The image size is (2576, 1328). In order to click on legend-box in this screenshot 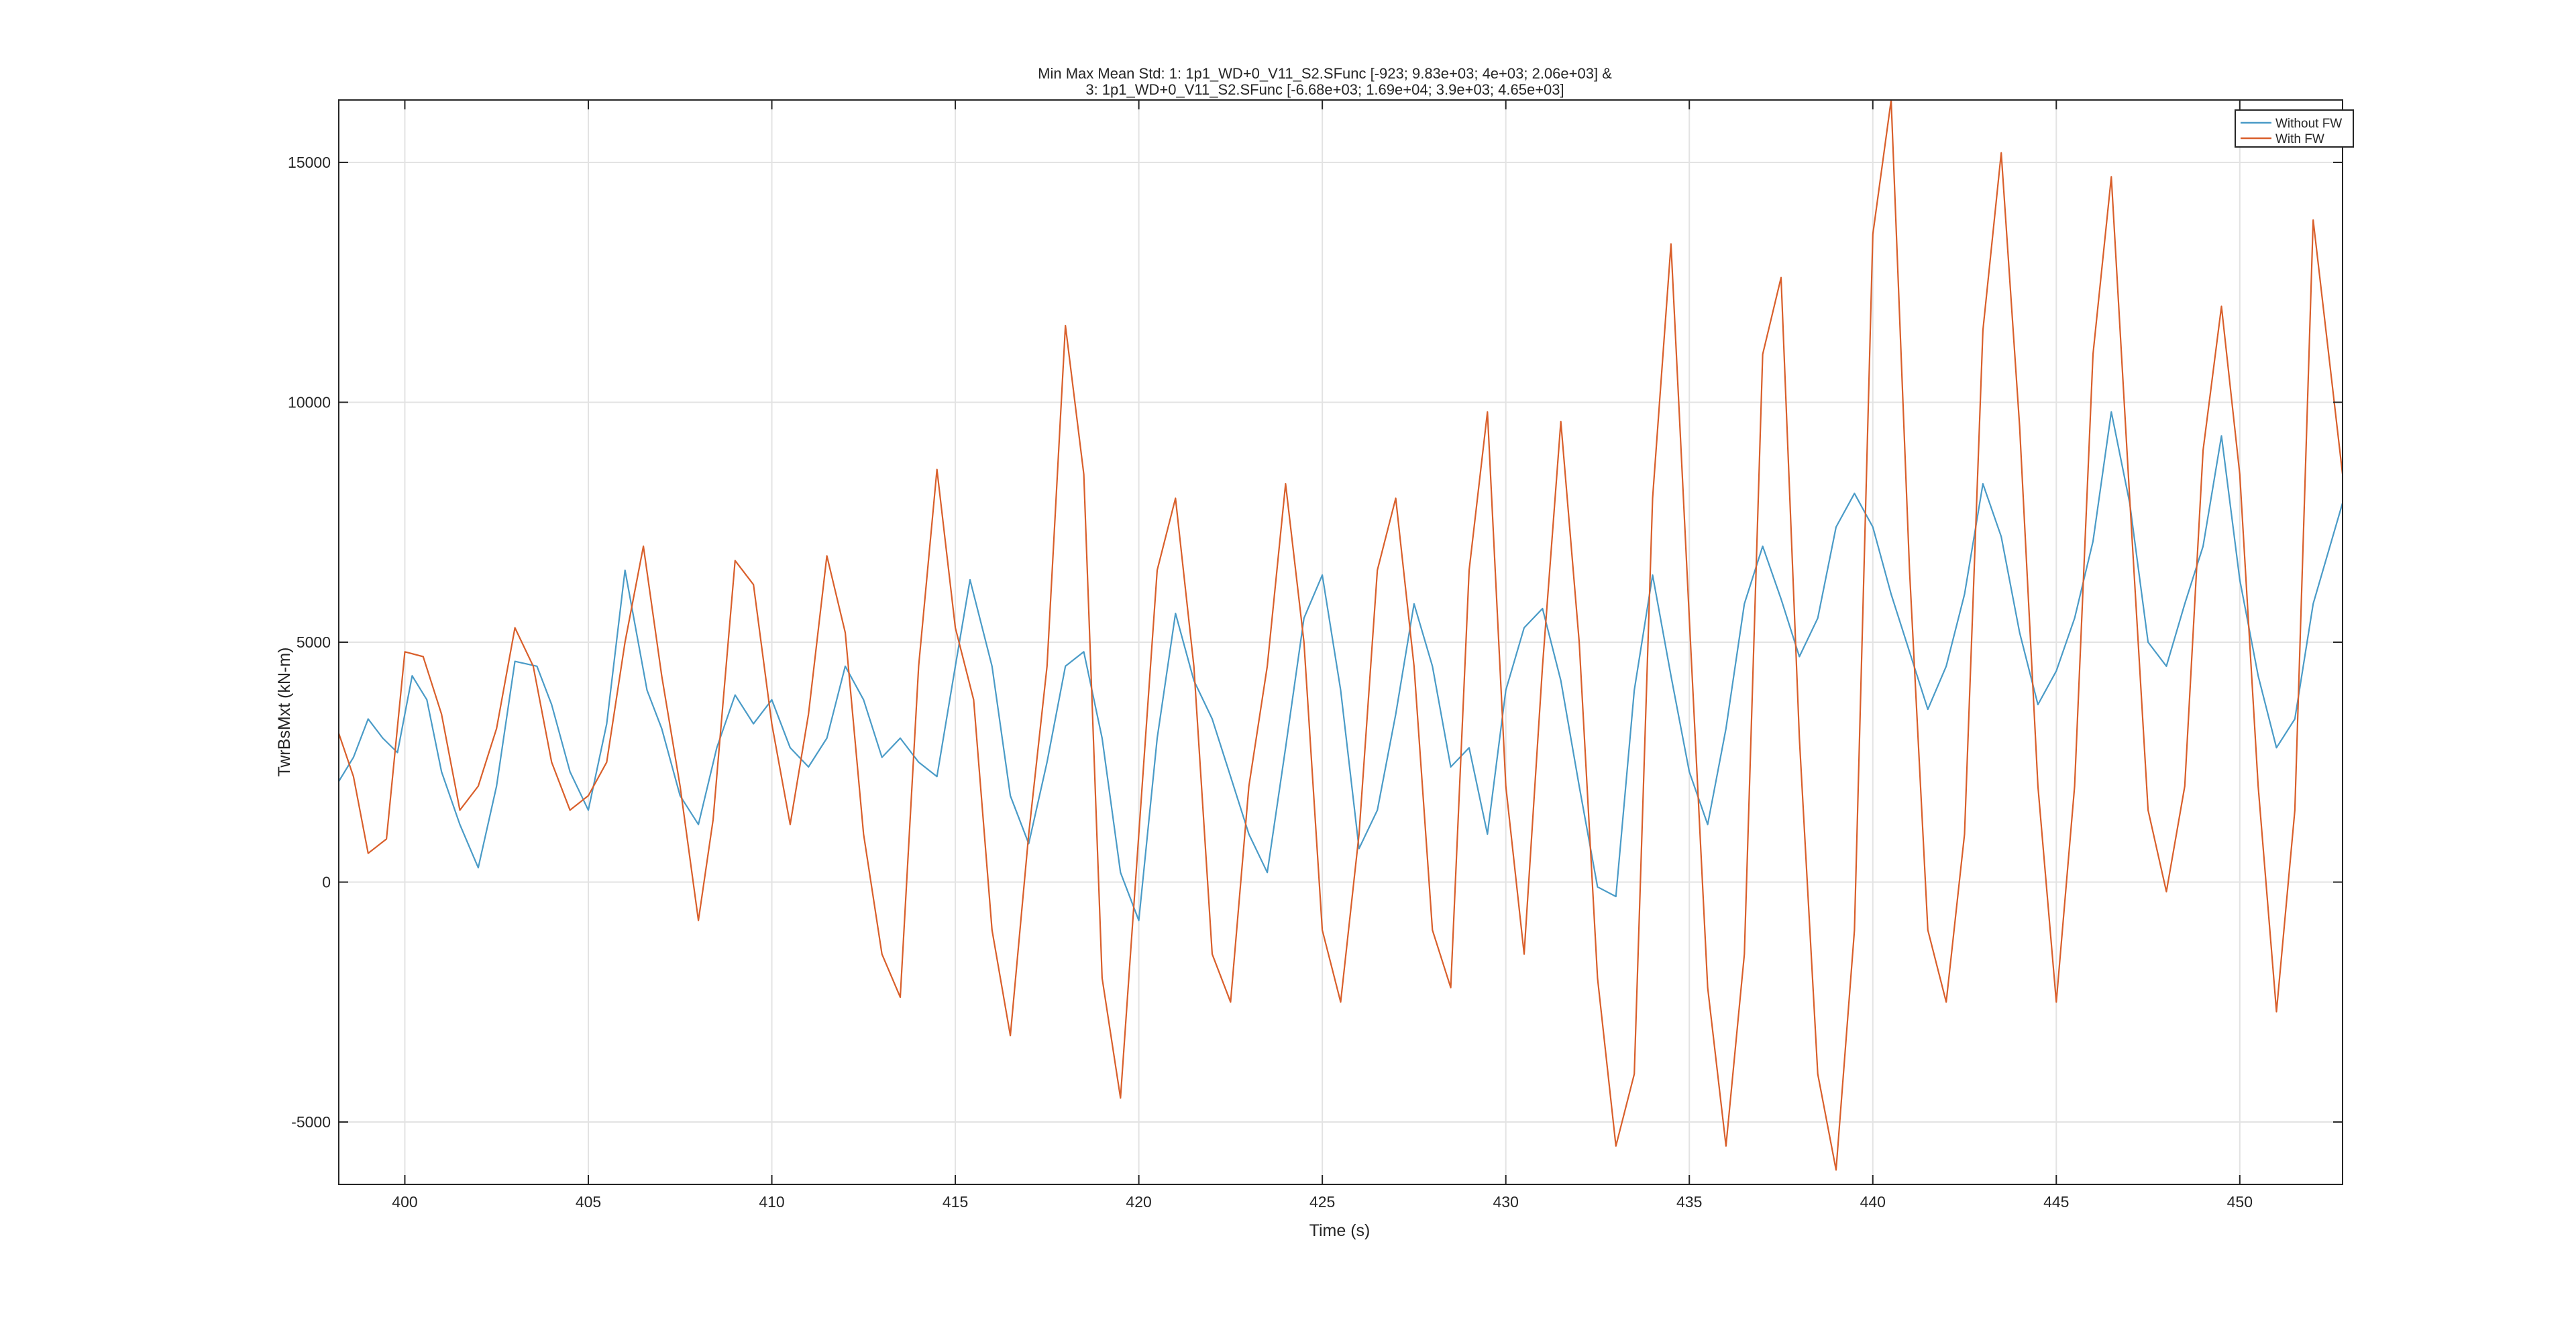, I will do `click(2294, 128)`.